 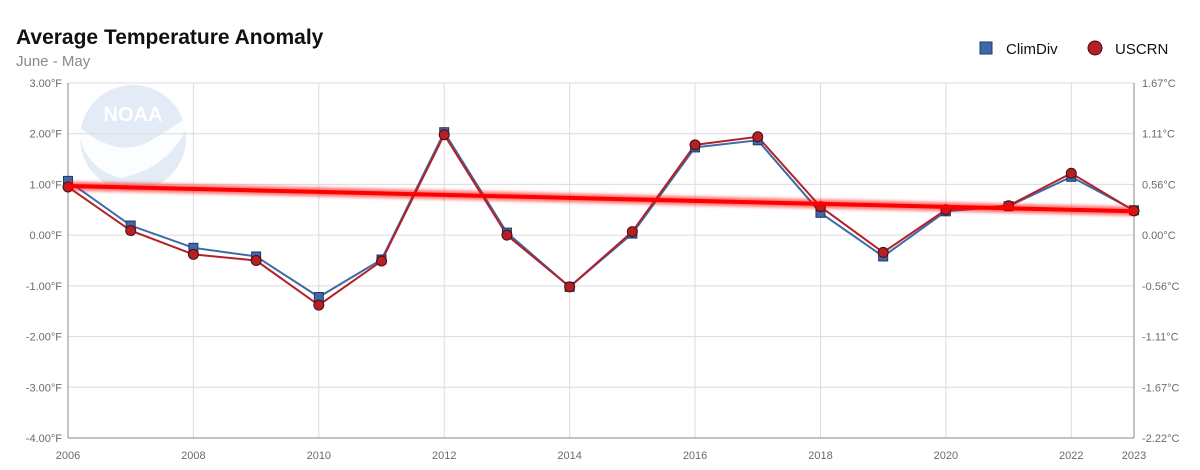 What do you see at coordinates (1160, 287) in the screenshot?
I see `y-tick-label-right: -0.56°C` at bounding box center [1160, 287].